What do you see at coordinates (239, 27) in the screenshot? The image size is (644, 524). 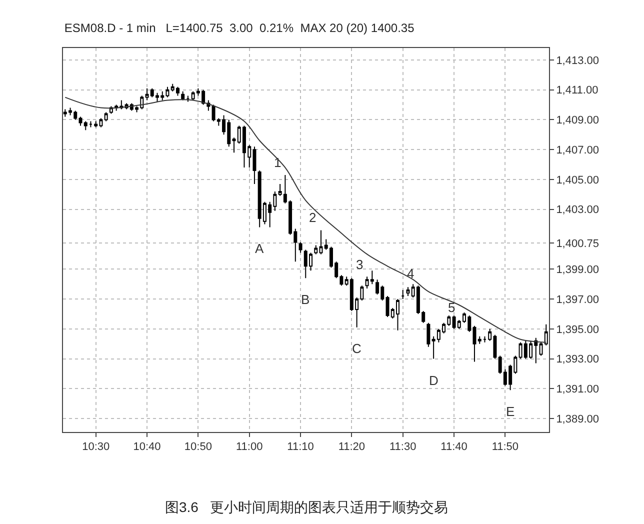 I see `chart-title: ESM08.D - 1 min L=1400.75 3.00 0.21% MAX 20 (20) 1400.35` at bounding box center [239, 27].